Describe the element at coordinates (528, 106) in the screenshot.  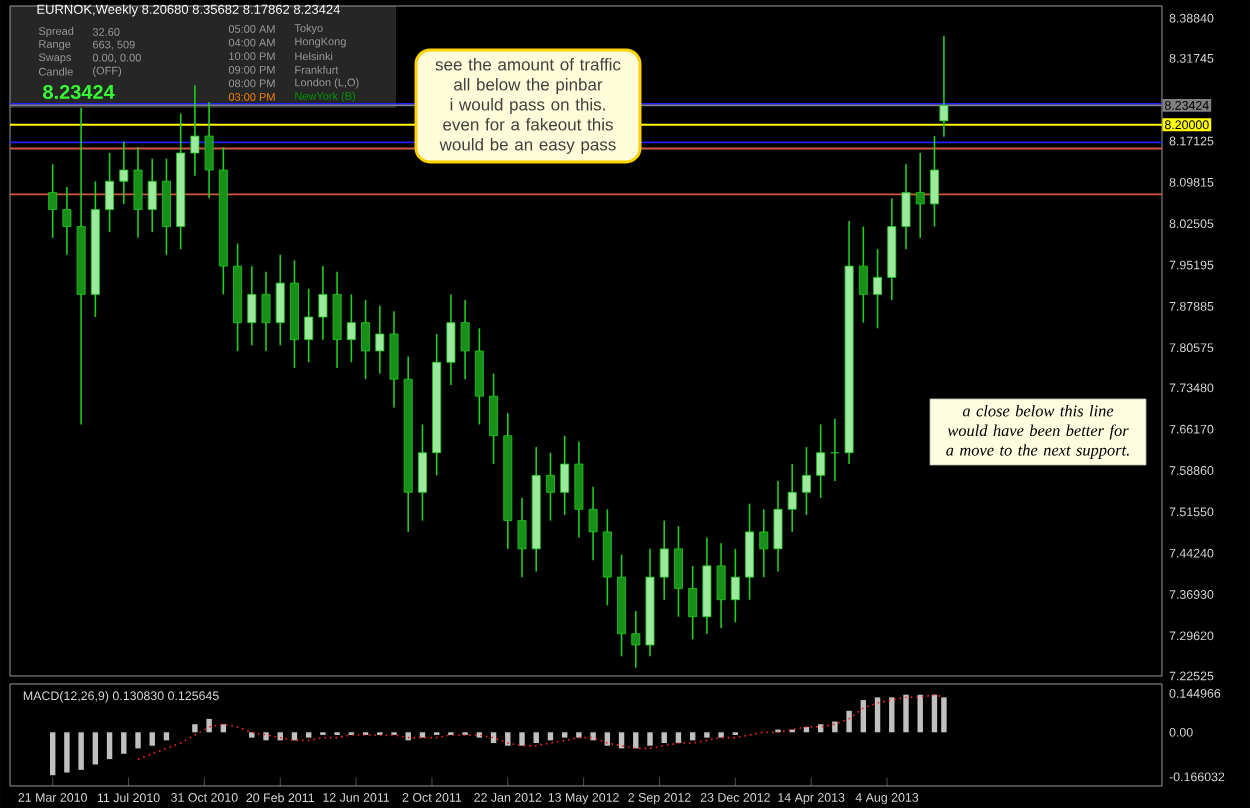
I see `annotation: see the amount of traffic all below the pinbar i would pass on this. even for a fakeout this would be an easy pass` at that location.